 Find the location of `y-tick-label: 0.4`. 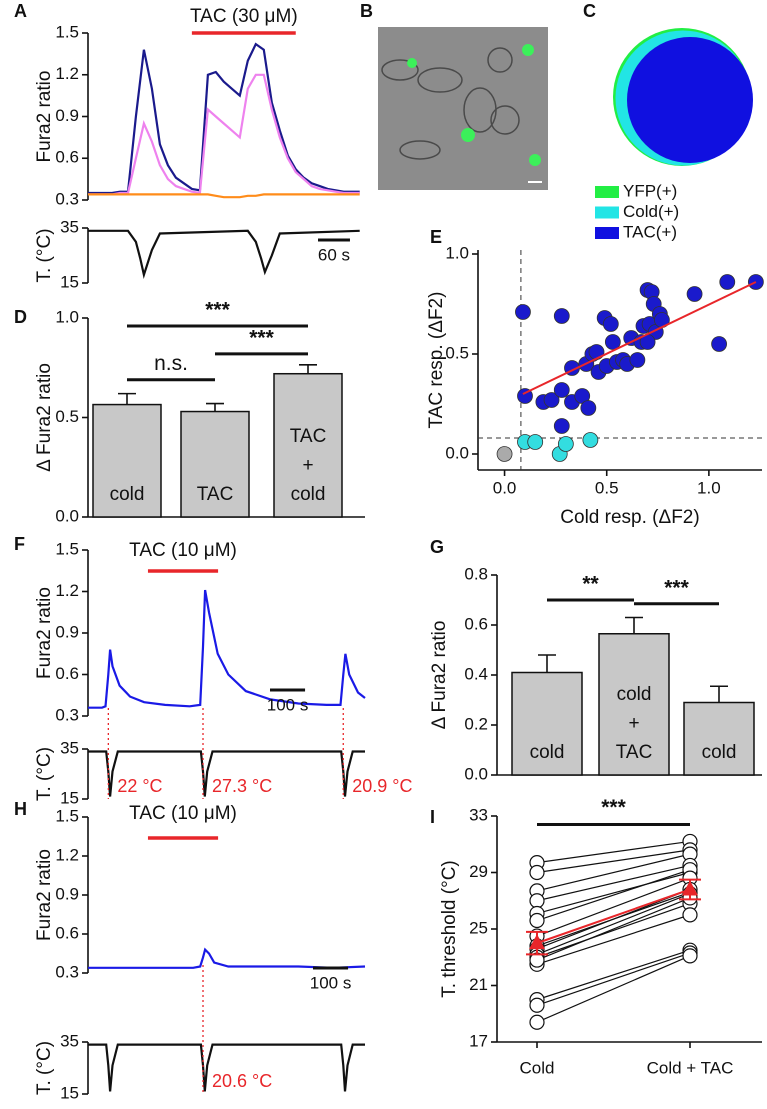

y-tick-label: 0.4 is located at coordinates (476, 673).